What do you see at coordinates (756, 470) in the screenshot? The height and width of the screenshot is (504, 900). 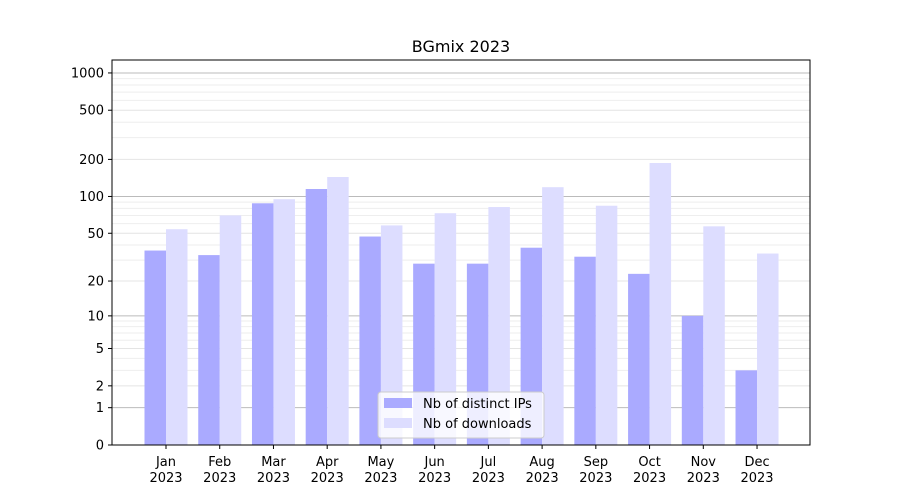 I see `x-tick-label: Dec 2023` at bounding box center [756, 470].